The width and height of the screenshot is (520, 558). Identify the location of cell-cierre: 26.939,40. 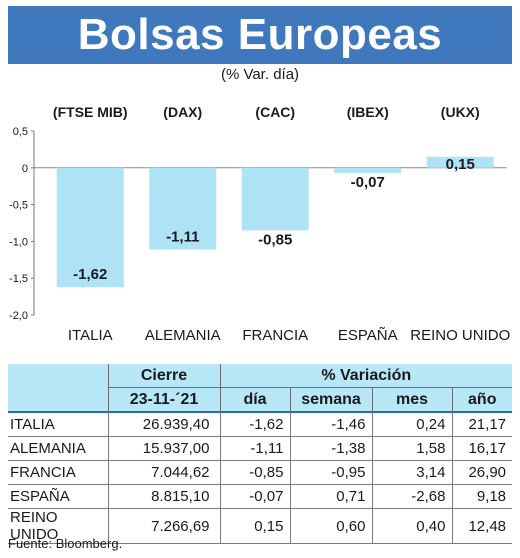
(163, 424).